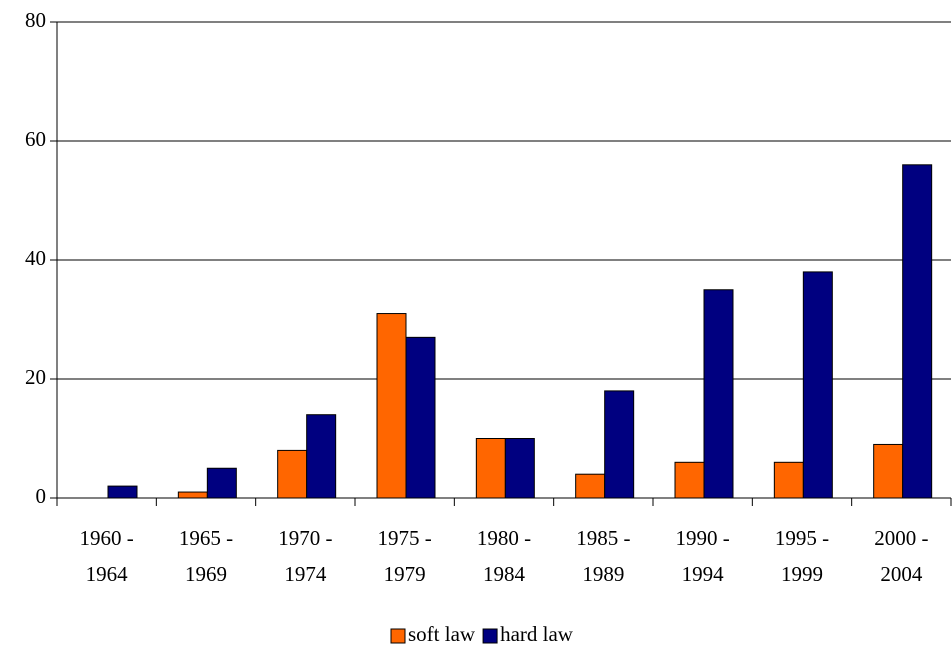  I want to click on x-tick-label: 1979, so click(405, 574).